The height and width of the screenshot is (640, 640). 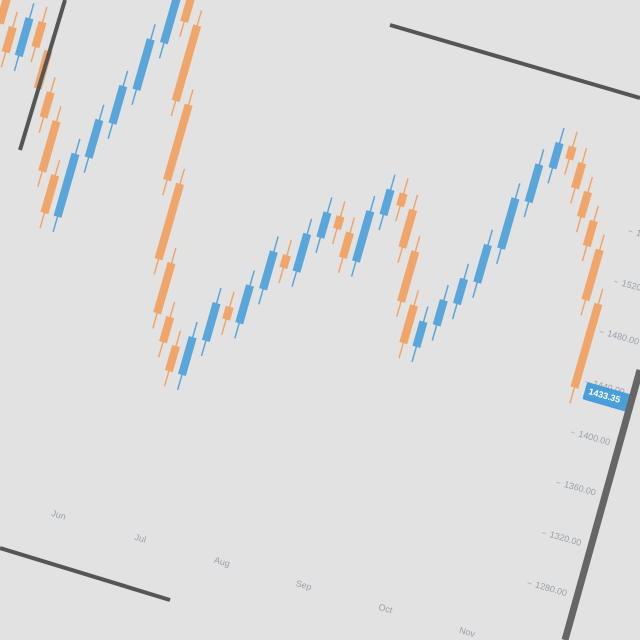 I want to click on x-tick-label: Jul, so click(x=140, y=538).